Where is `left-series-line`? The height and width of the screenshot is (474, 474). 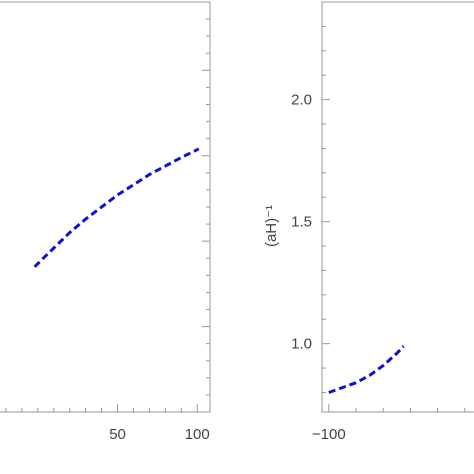
left-series-line is located at coordinates (116, 207).